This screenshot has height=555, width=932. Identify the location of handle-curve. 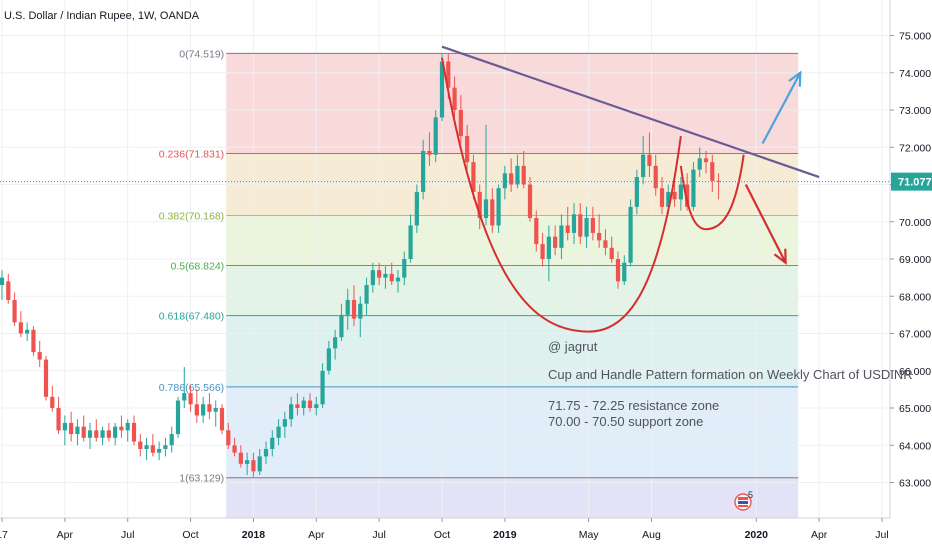
(712, 192).